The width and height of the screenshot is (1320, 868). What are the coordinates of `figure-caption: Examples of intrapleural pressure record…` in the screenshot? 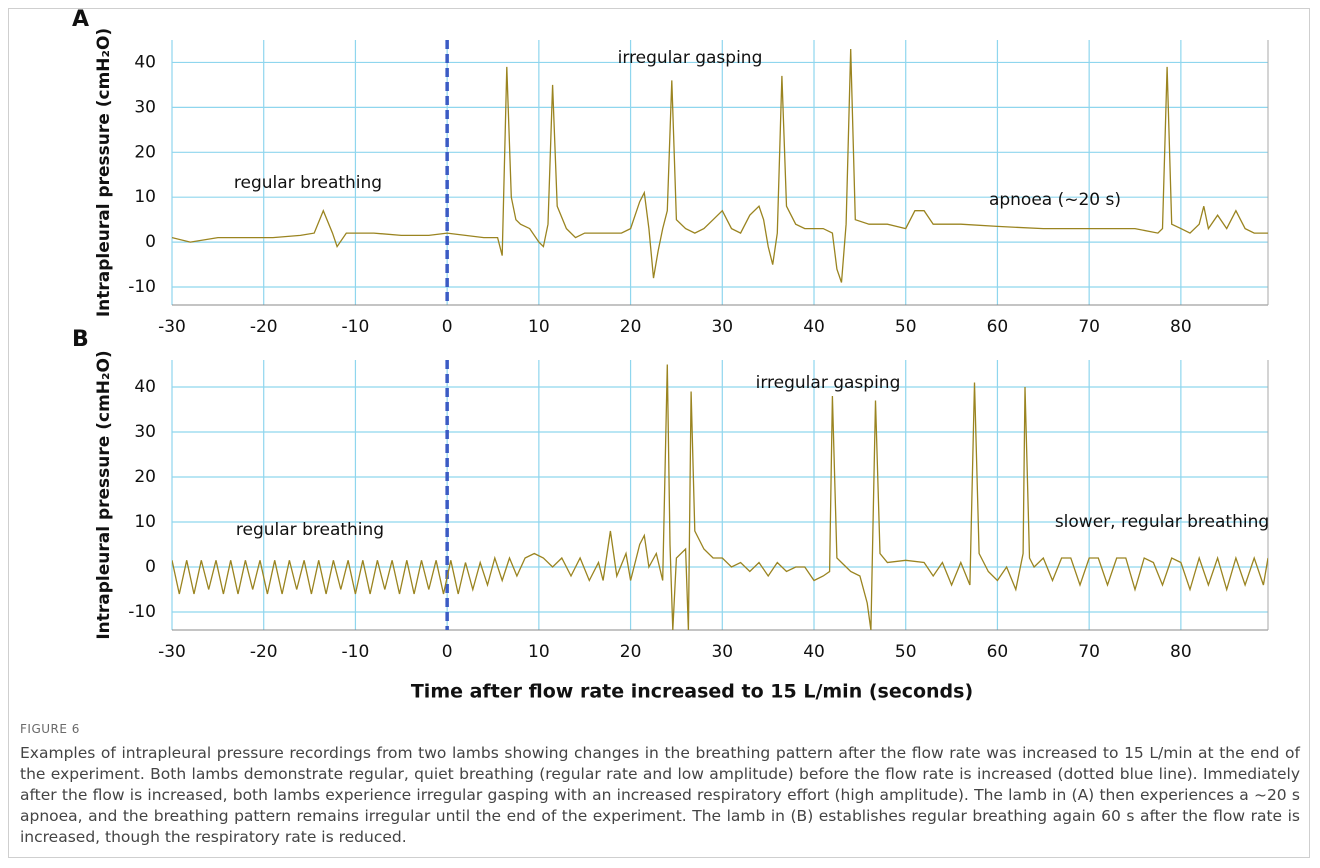 It's located at (660, 795).